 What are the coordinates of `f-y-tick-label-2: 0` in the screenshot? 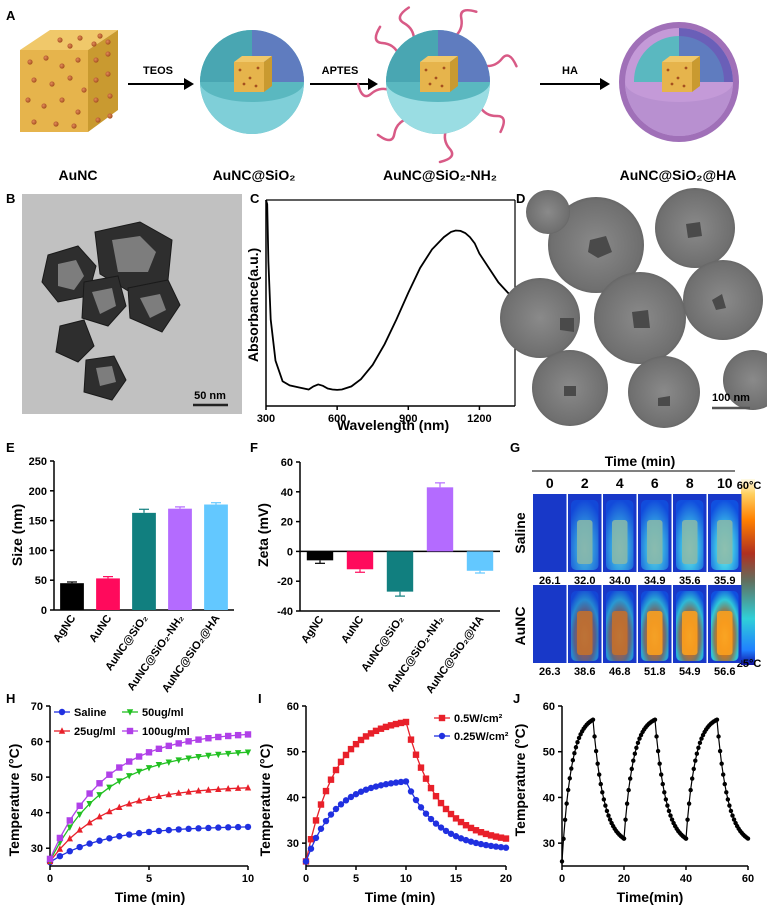 It's located at (290, 552).